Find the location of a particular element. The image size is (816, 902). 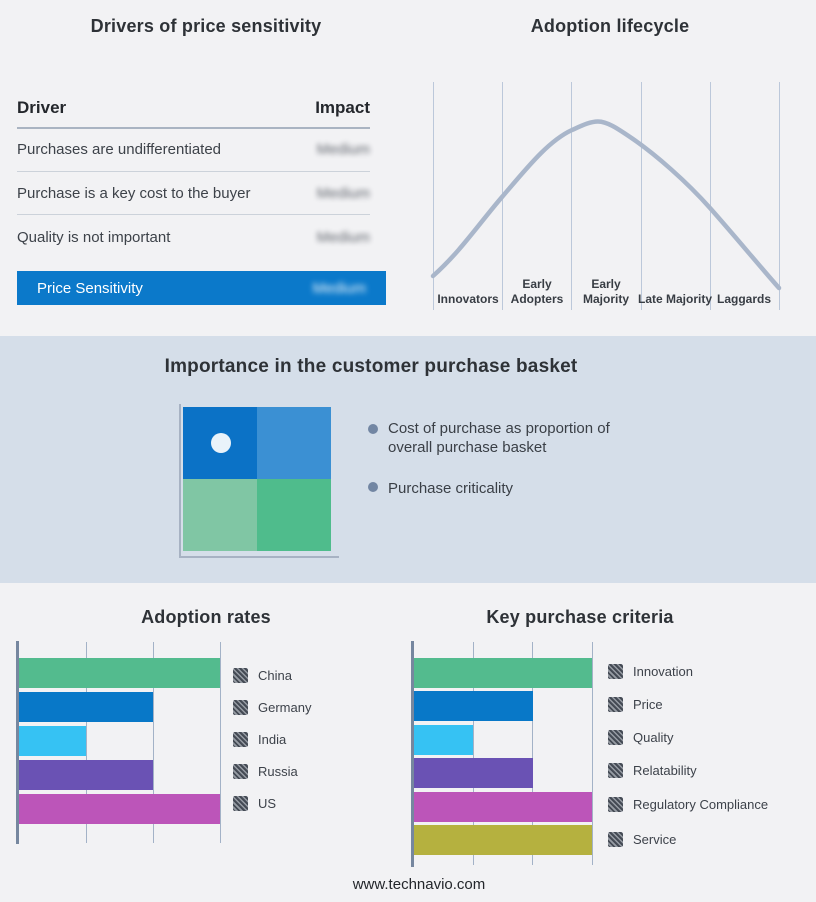

impact-column-header: Impact is located at coordinates (342, 107).